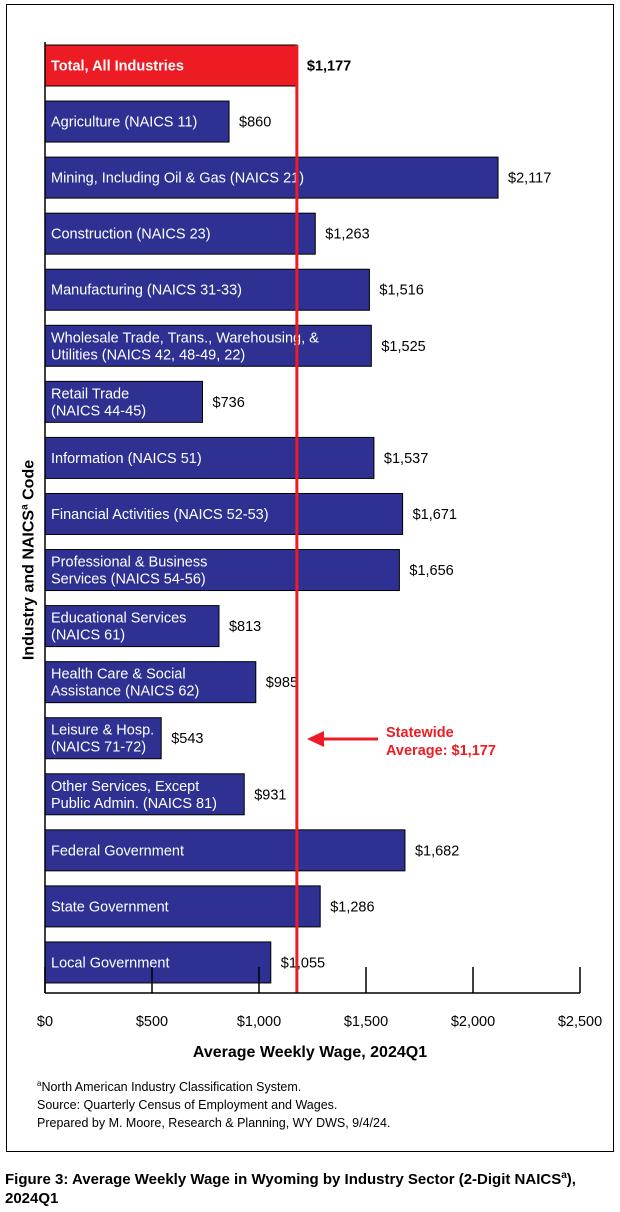 The image size is (620, 1212). I want to click on bar-category-label: State Government, so click(110, 907).